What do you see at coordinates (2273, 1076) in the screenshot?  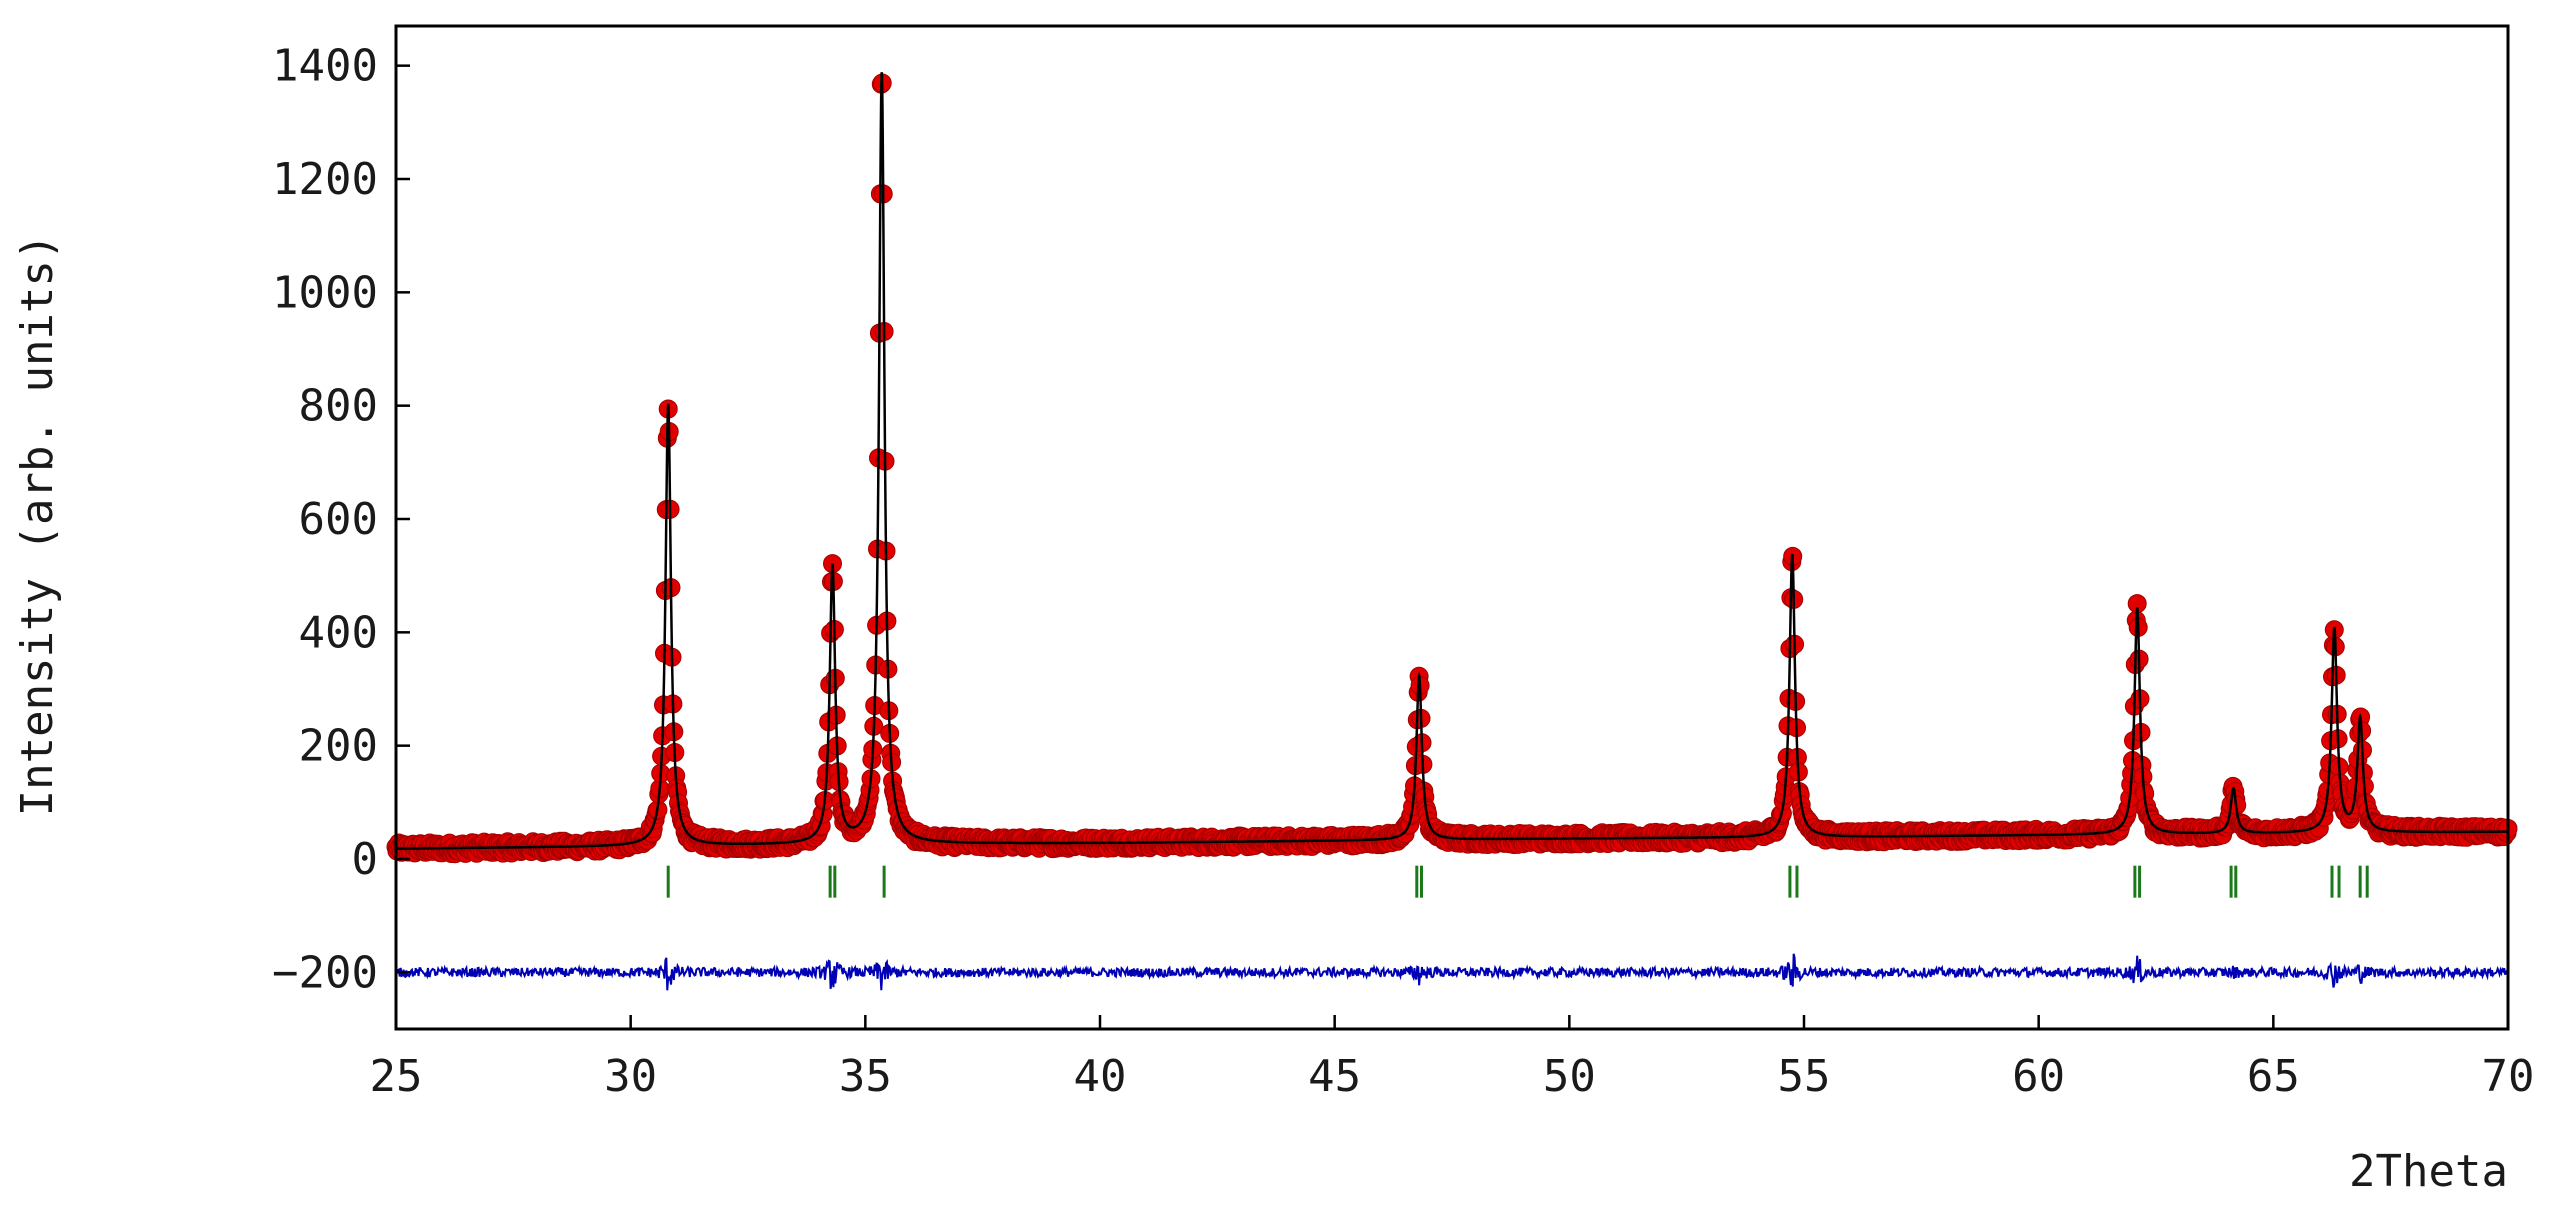 I see `x-tick-label: 65` at bounding box center [2273, 1076].